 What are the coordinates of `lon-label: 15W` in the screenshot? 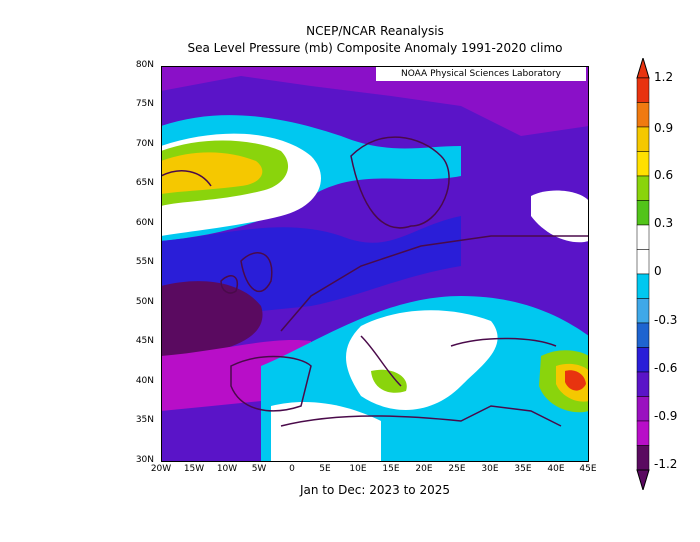 It's located at (194, 469).